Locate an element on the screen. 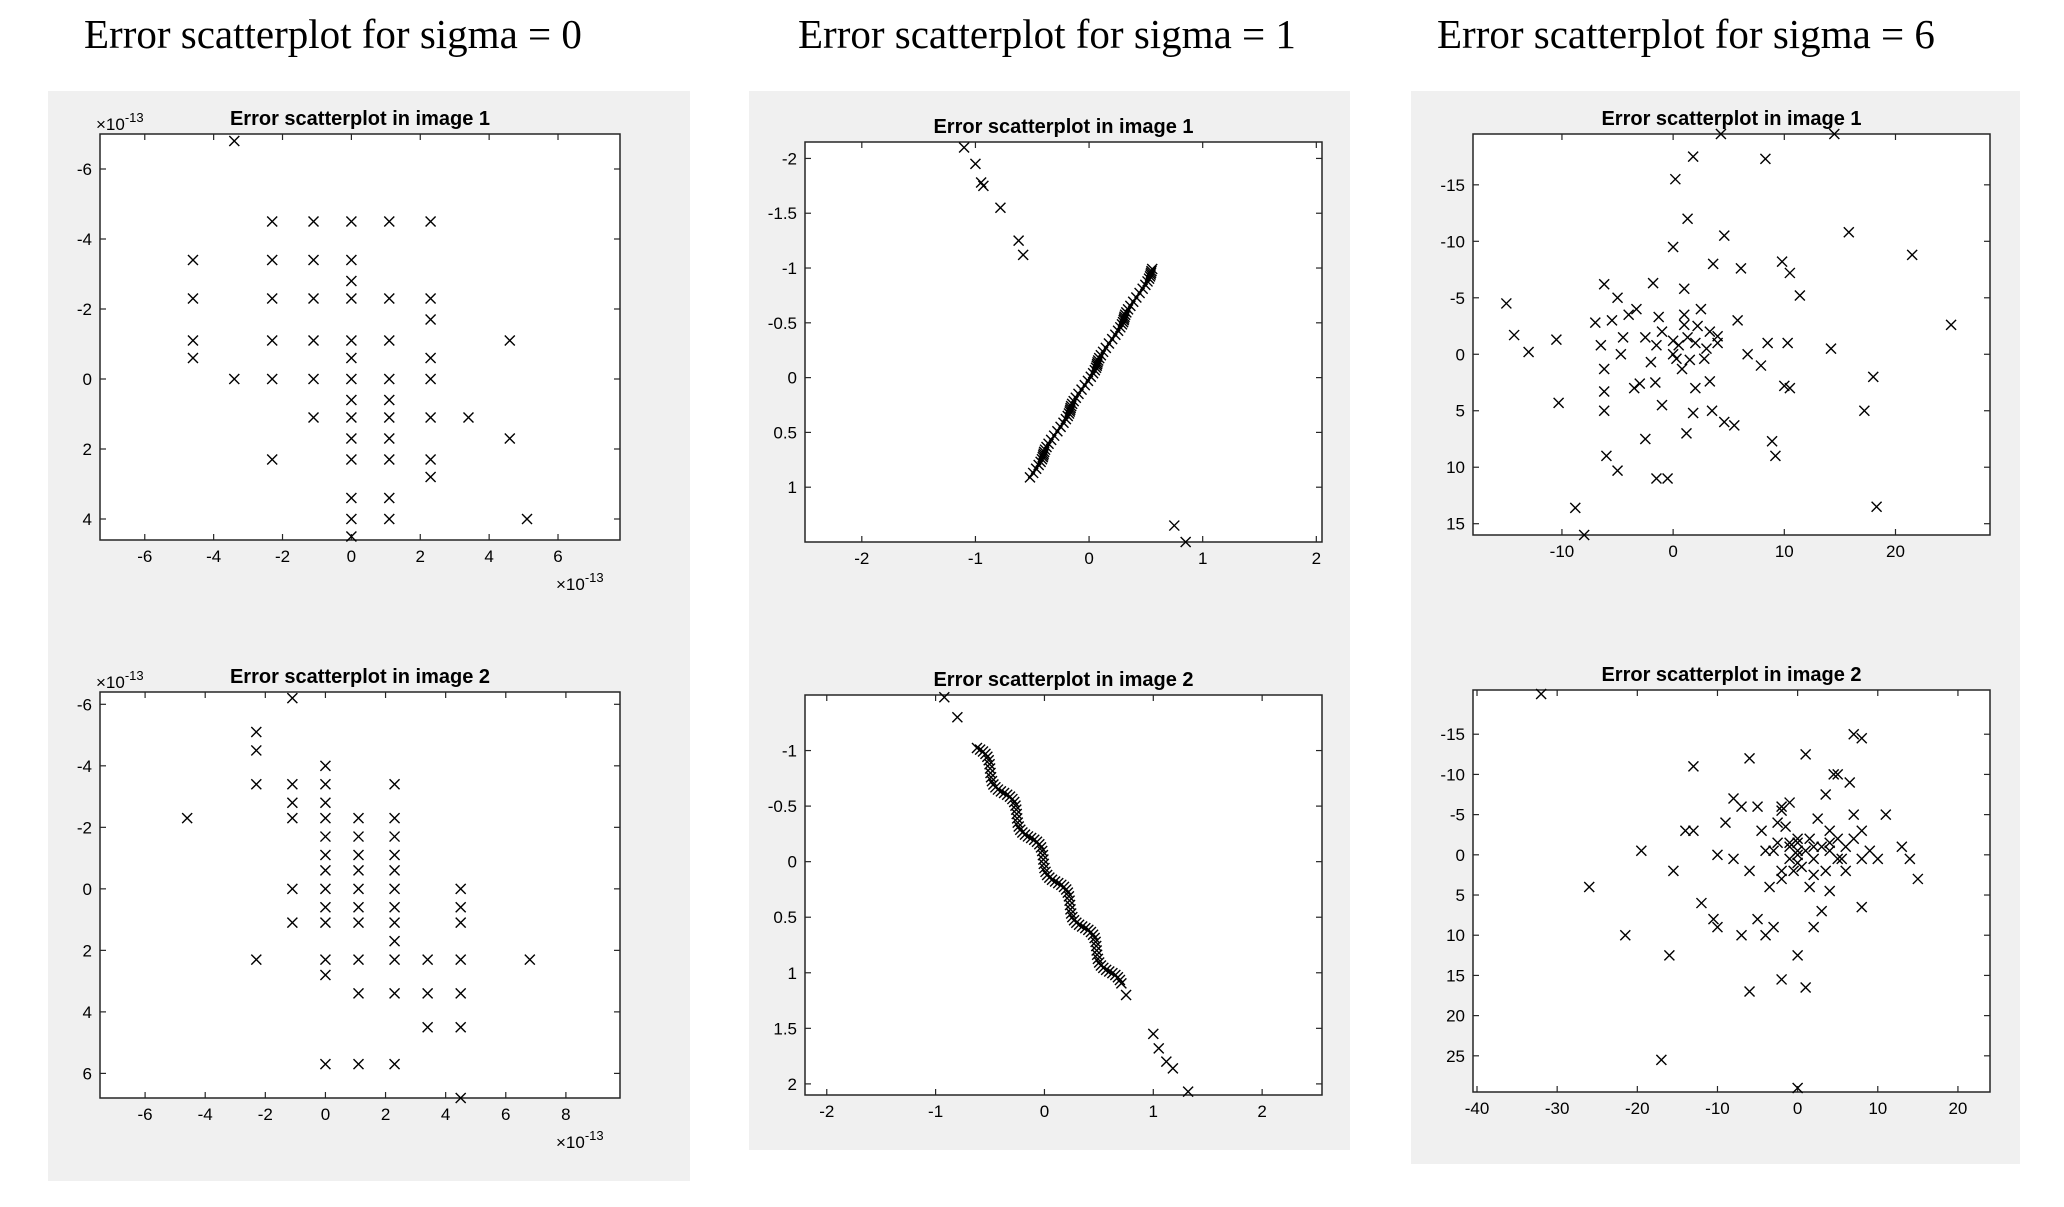 Image resolution: width=2064 pixels, height=1207 pixels. chart-5-ytick-label: 5 is located at coordinates (1460, 411).